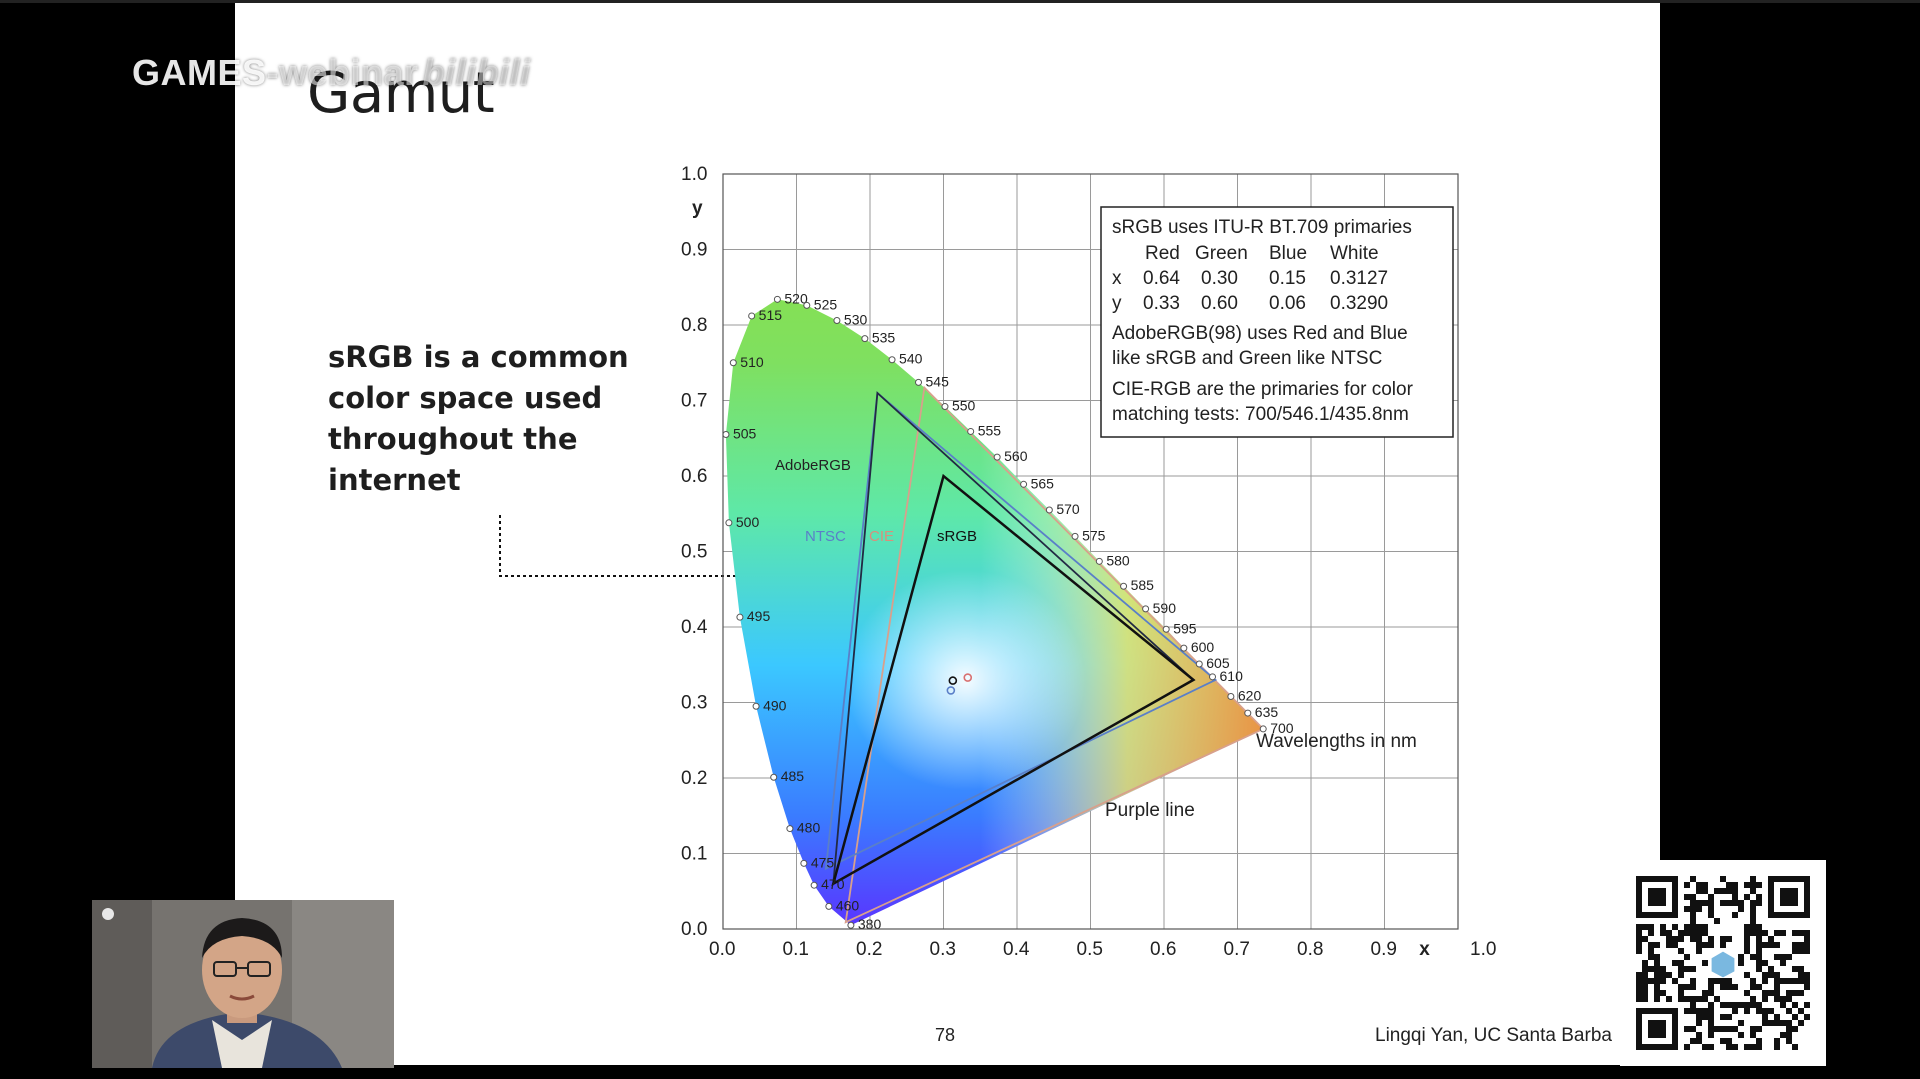  I want to click on info-header-white: White, so click(1354, 253).